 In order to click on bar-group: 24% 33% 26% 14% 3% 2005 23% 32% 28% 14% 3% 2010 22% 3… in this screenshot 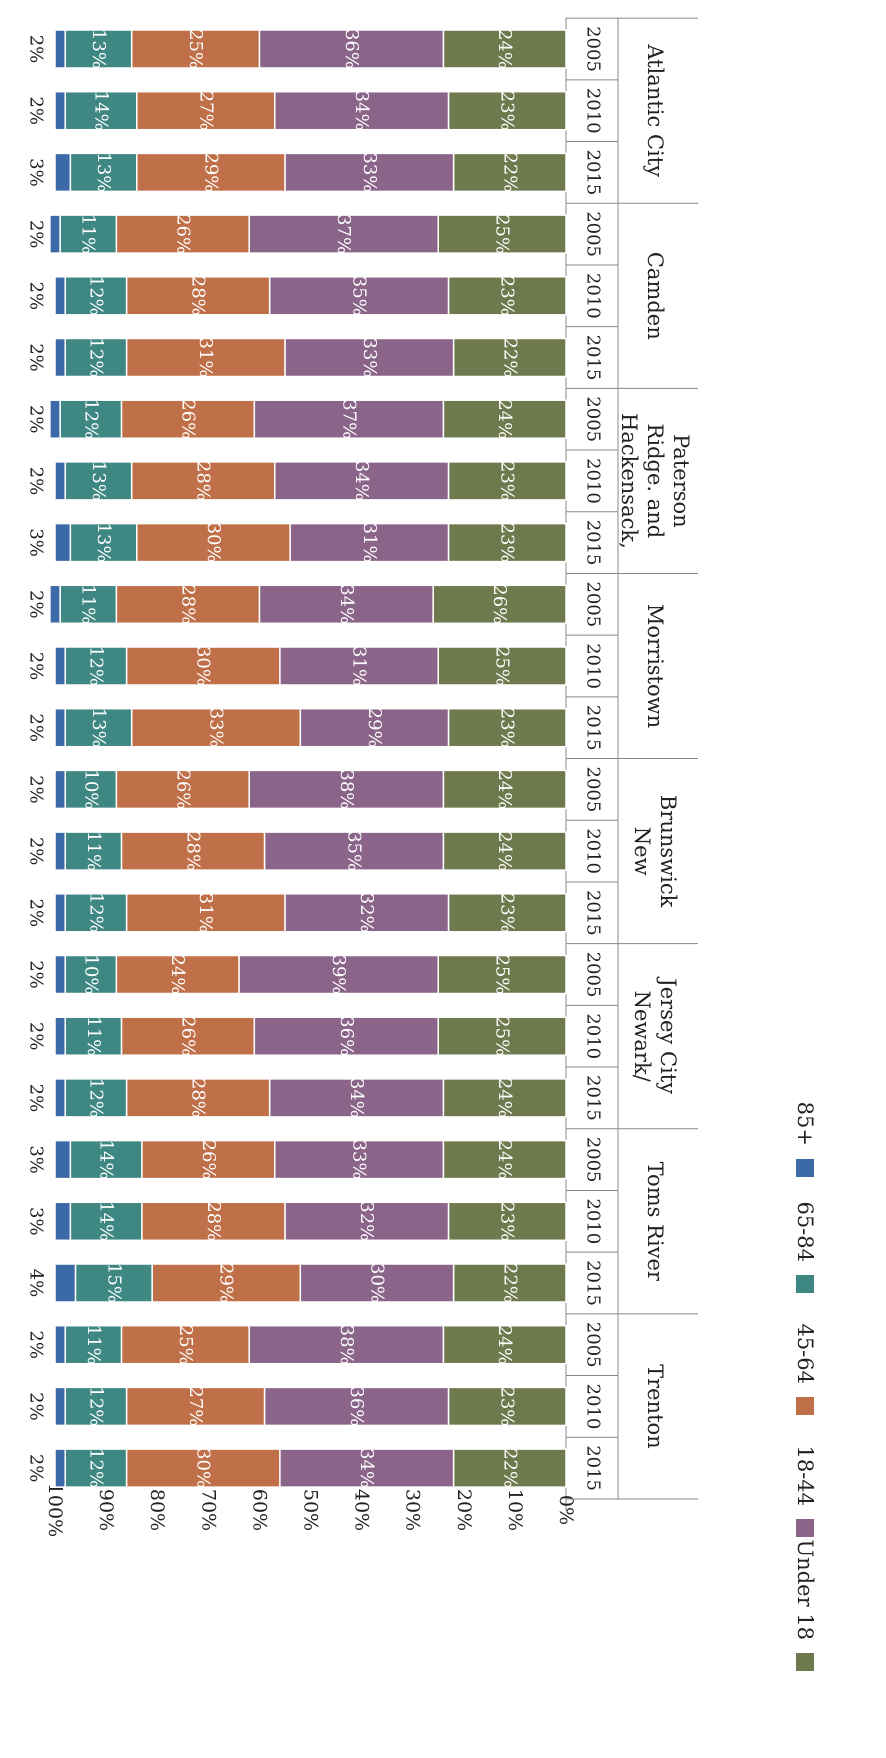, I will do `click(315, 1221)`.